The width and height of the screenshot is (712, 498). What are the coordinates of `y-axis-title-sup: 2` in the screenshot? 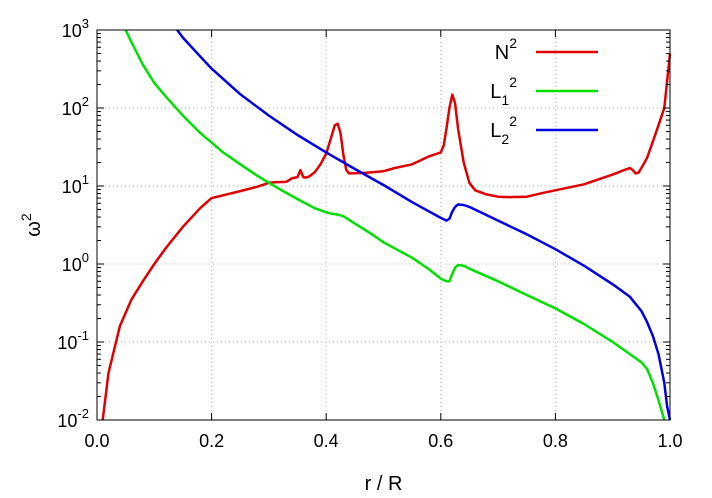 It's located at (26, 217).